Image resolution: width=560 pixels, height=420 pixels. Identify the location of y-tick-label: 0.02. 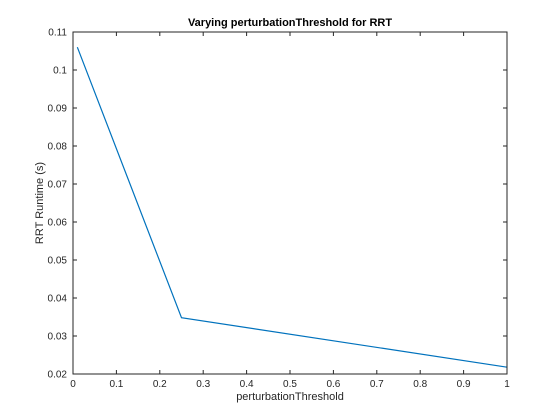
(58, 375).